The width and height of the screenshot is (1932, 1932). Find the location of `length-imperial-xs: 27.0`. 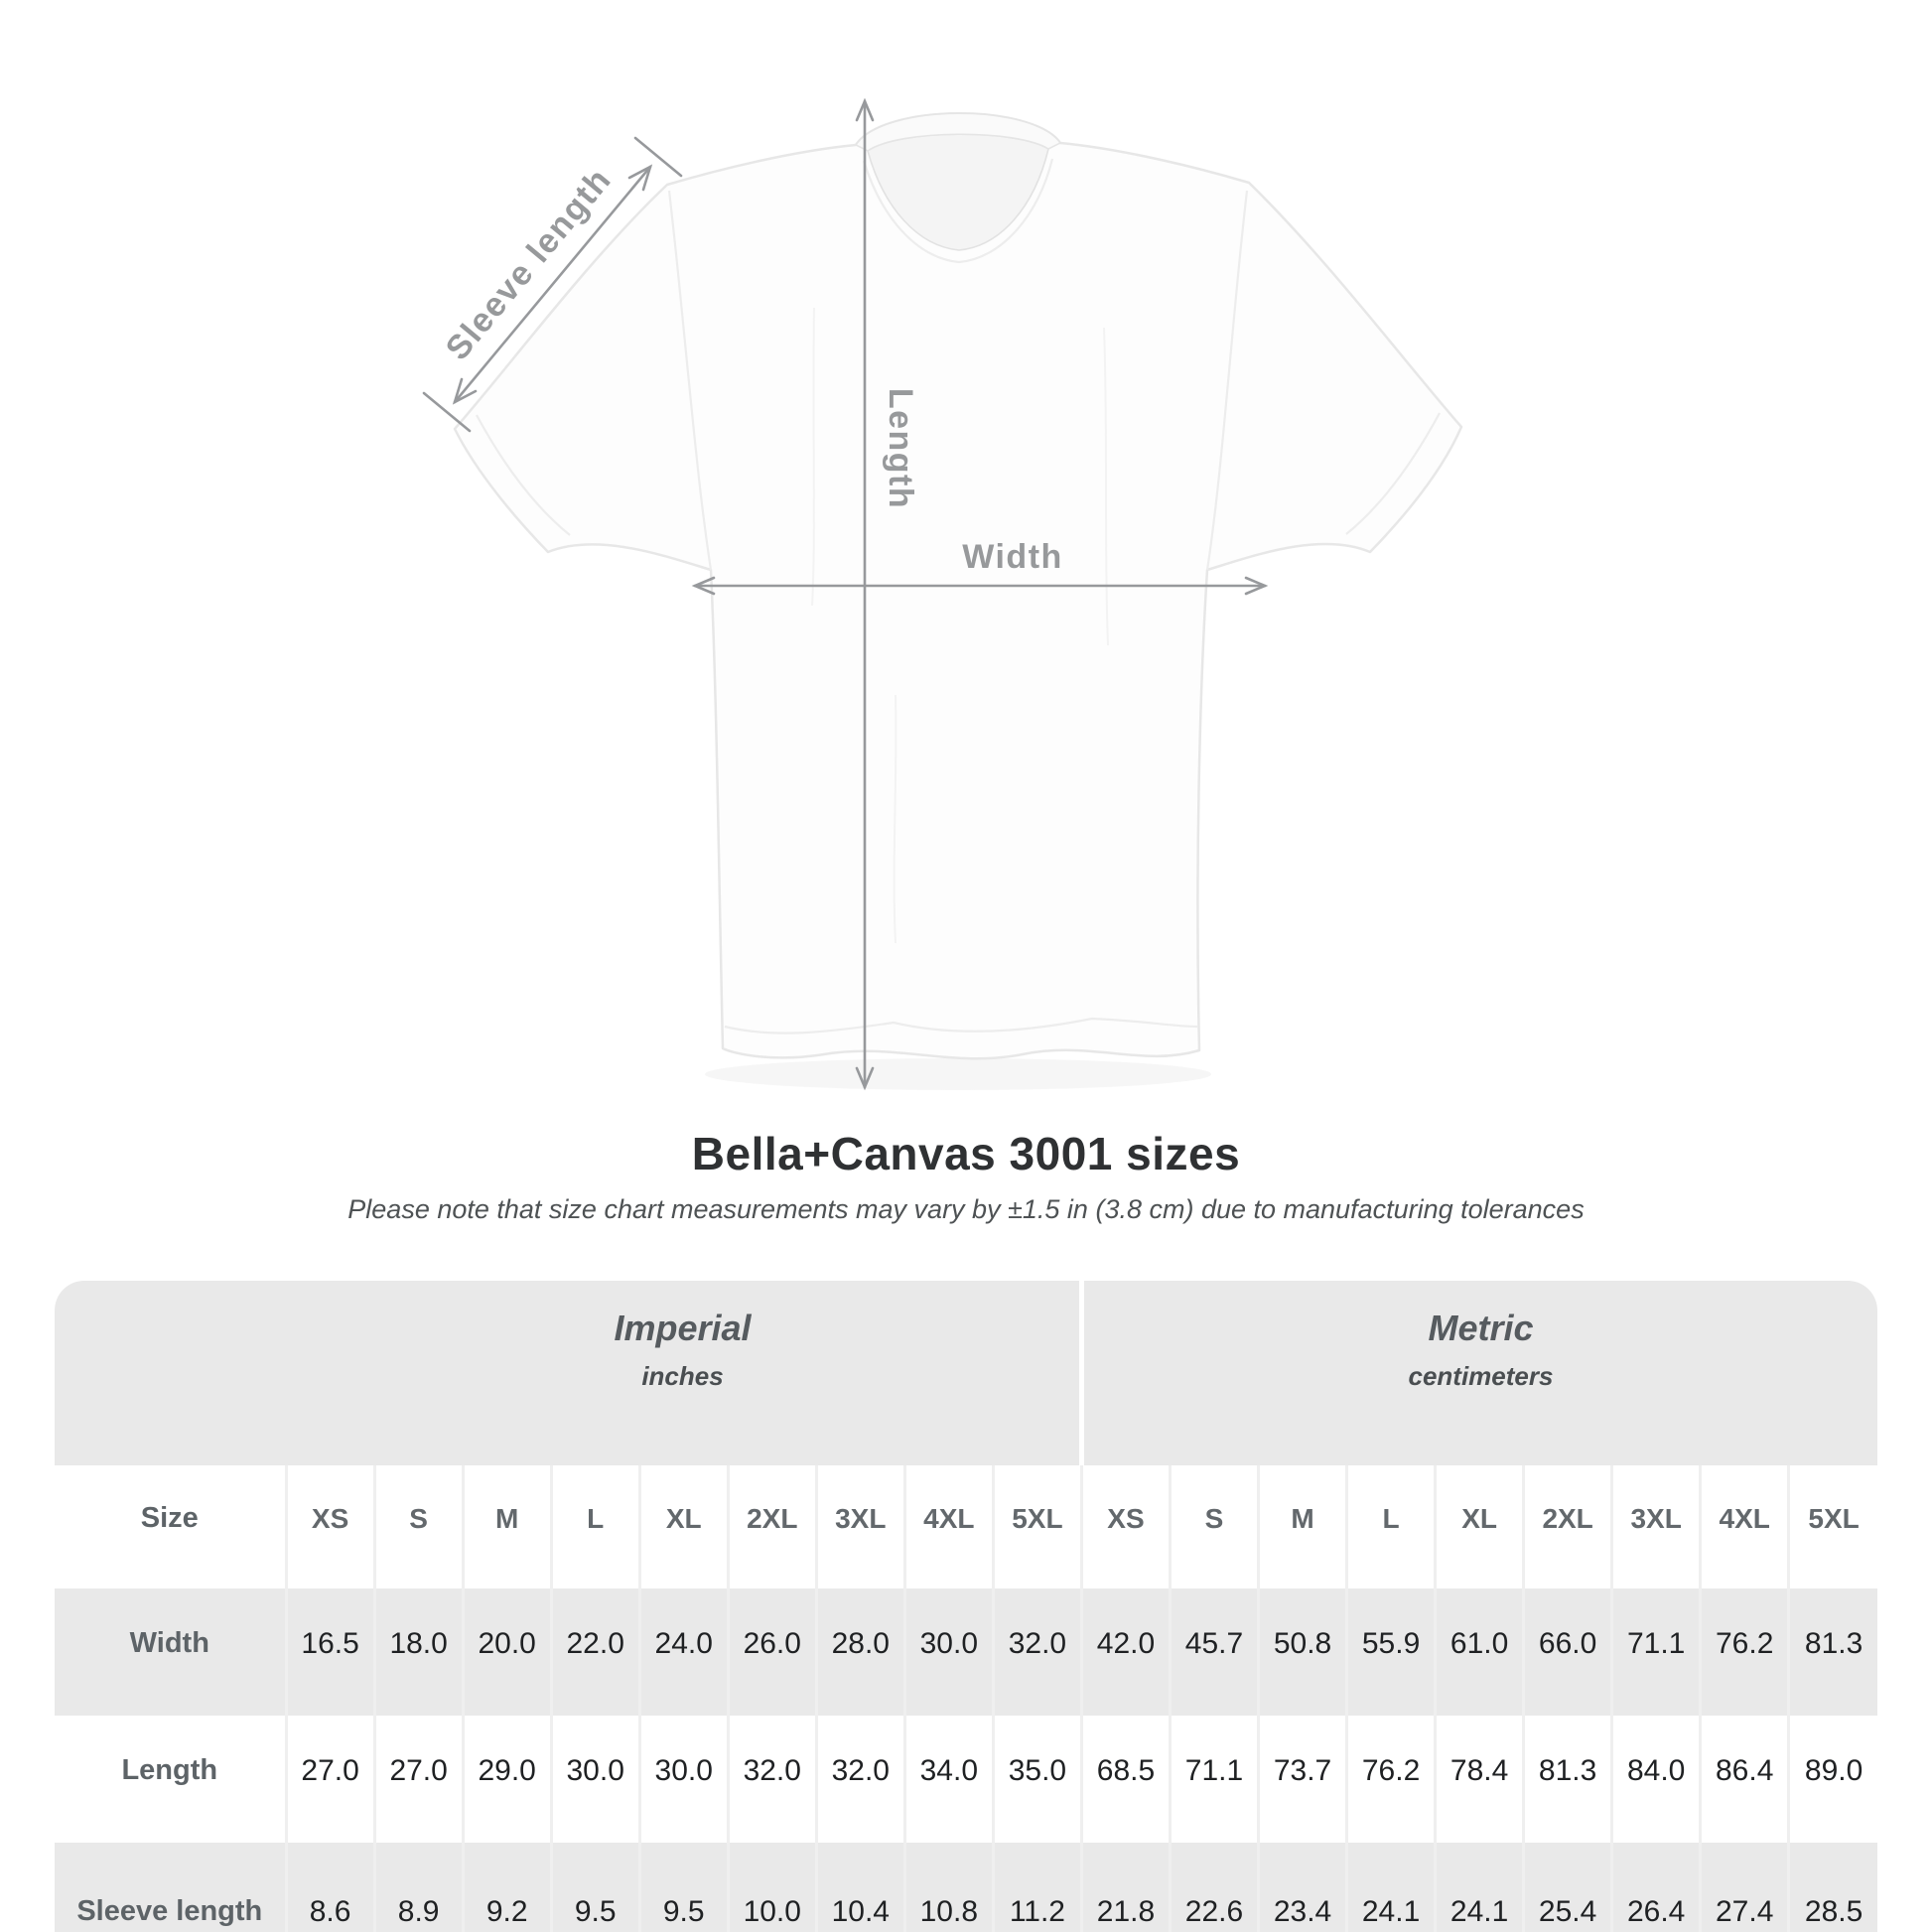

length-imperial-xs: 27.0 is located at coordinates (330, 1779).